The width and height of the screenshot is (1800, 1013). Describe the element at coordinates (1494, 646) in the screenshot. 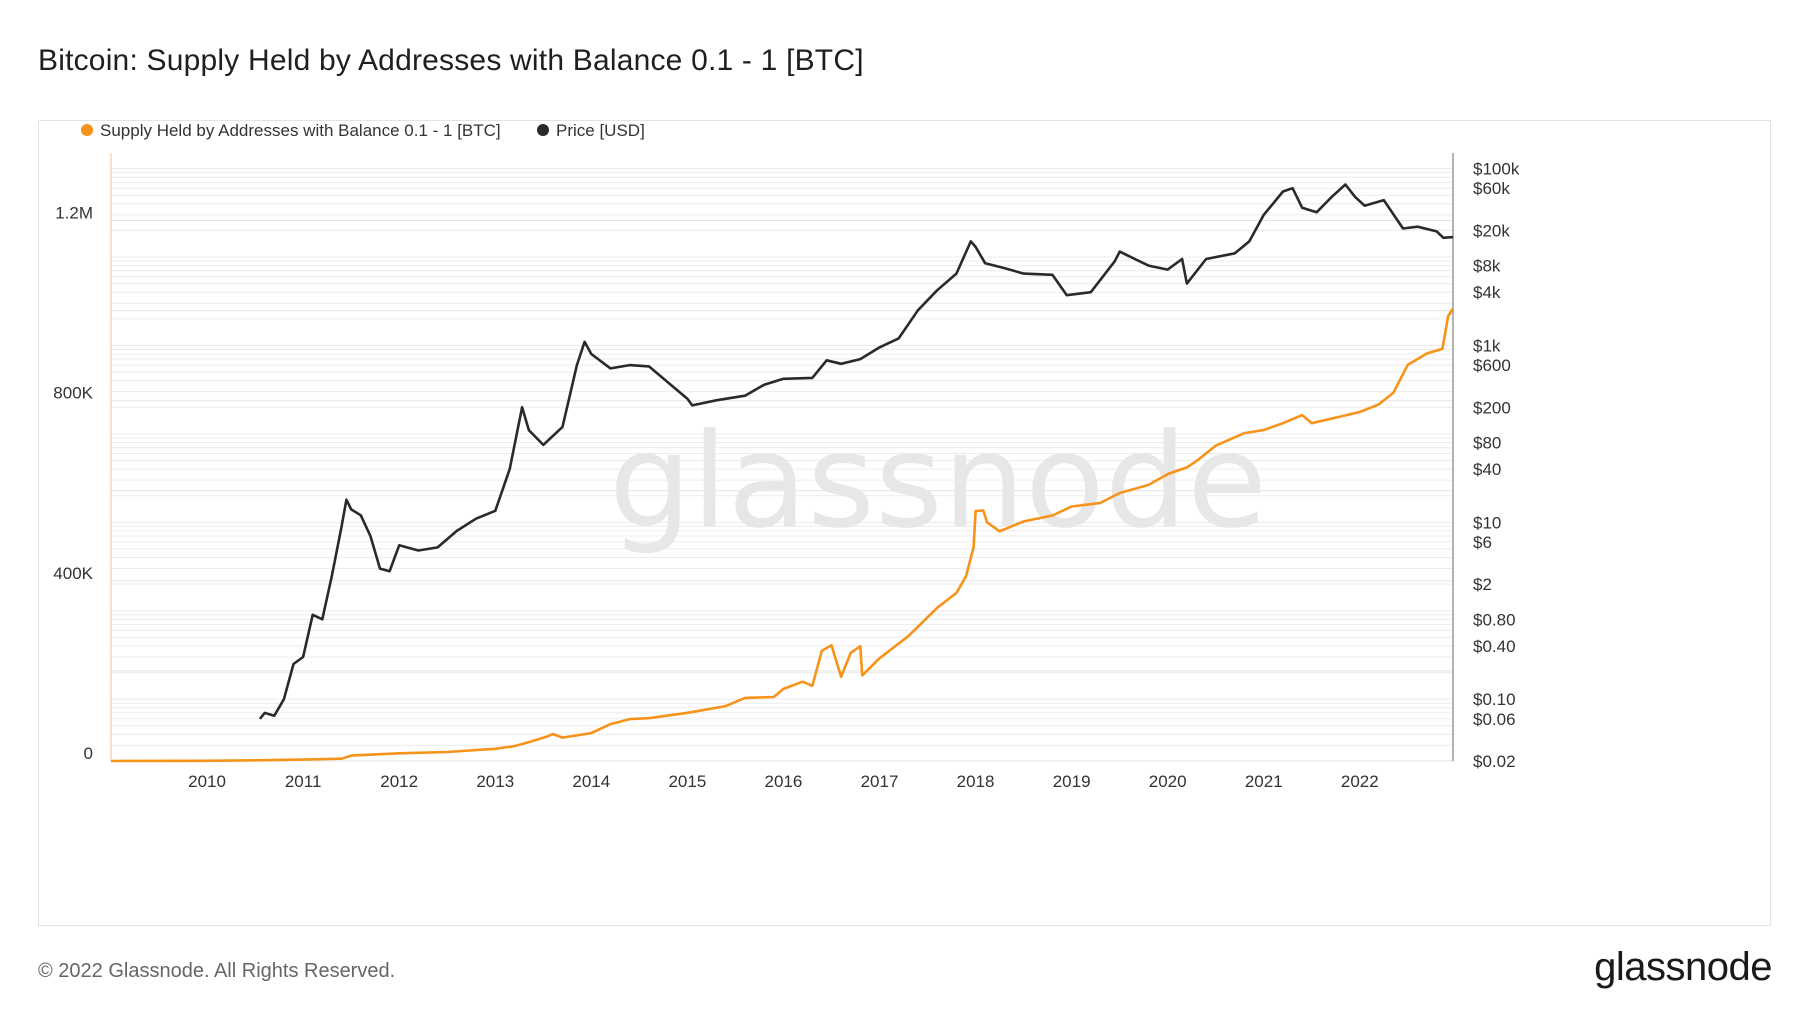

I see `right-tick-label: $0.40` at that location.